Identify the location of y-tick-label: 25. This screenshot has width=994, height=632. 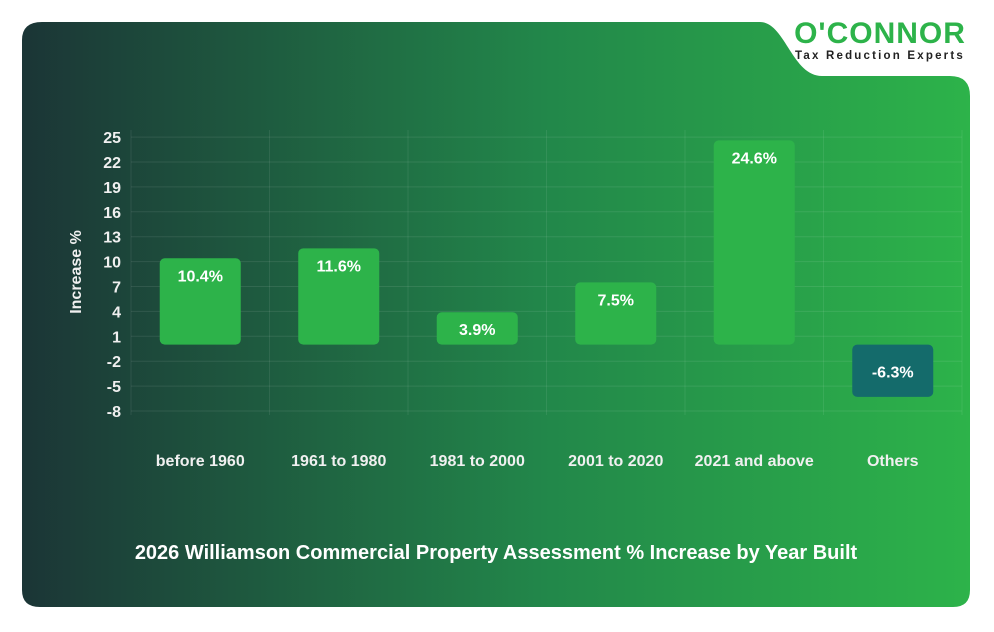
(112, 138).